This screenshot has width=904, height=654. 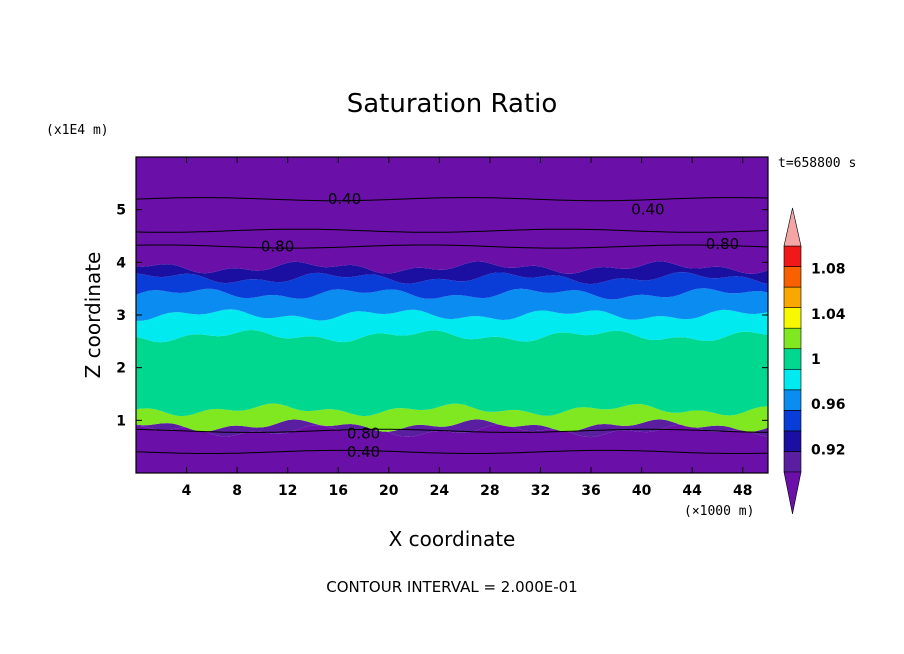 I want to click on y-tick-label: 2, so click(x=121, y=369).